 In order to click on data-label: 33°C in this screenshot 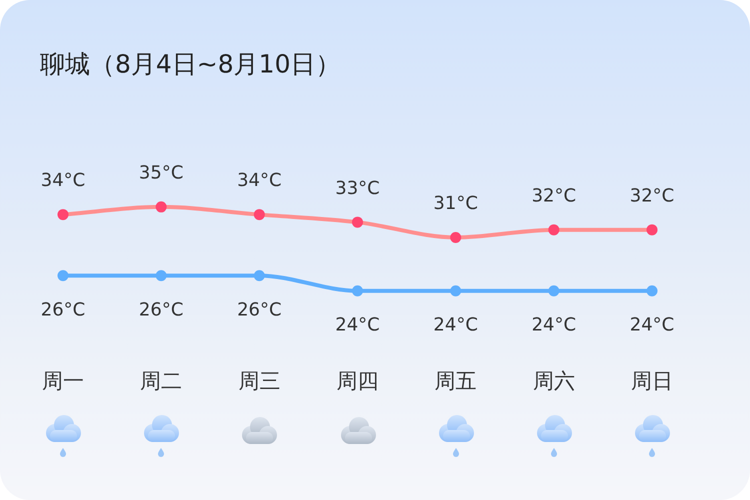, I will do `click(357, 188)`.